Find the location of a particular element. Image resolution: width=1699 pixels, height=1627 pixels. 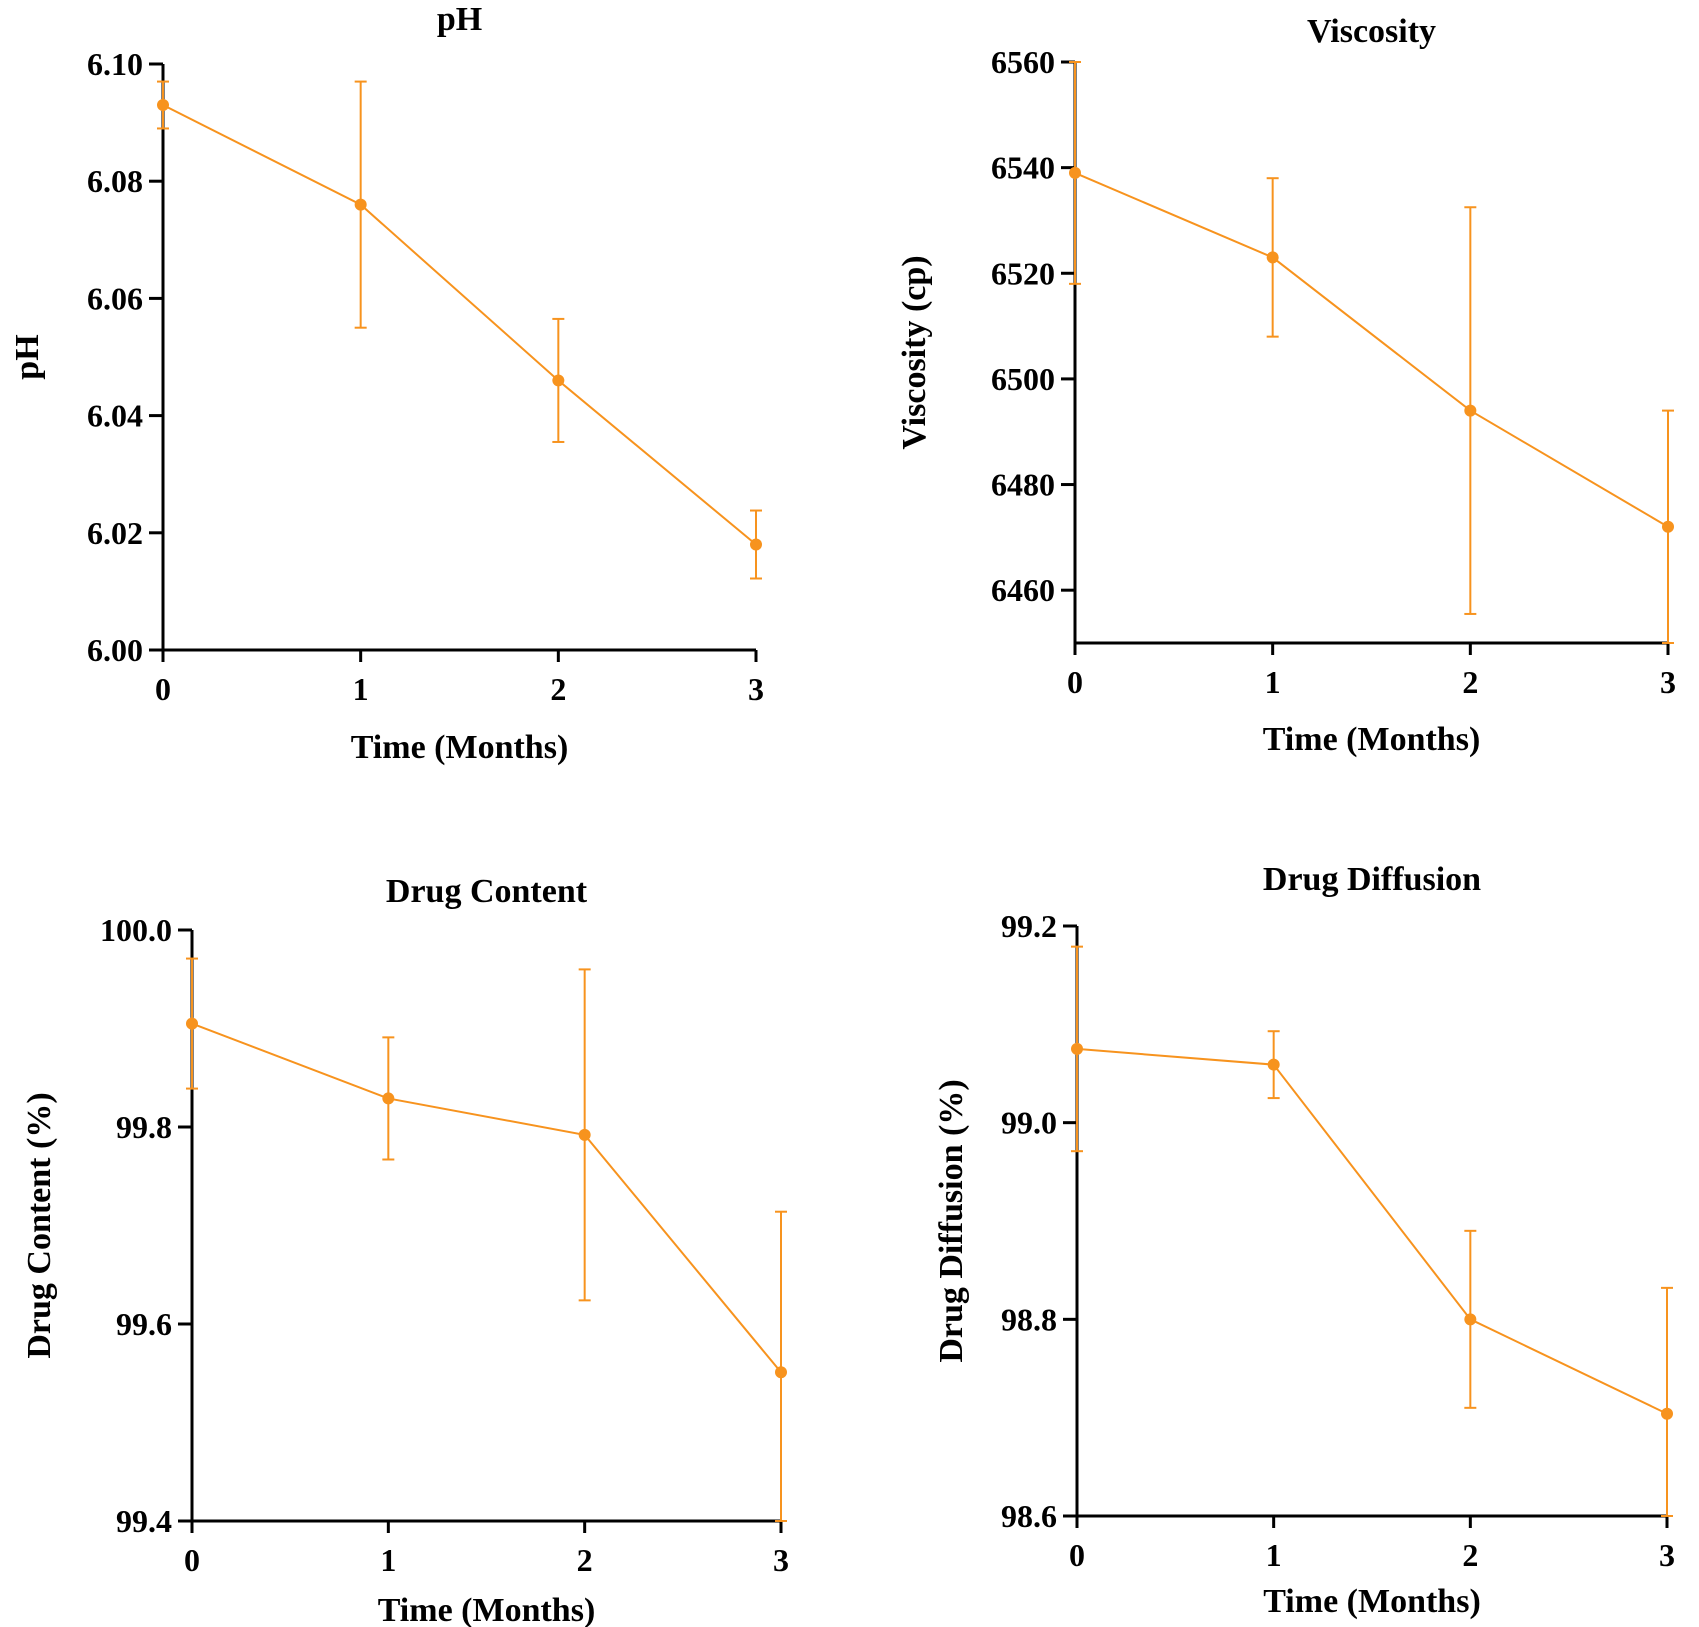

chart-title: Drug Content is located at coordinates (487, 891).